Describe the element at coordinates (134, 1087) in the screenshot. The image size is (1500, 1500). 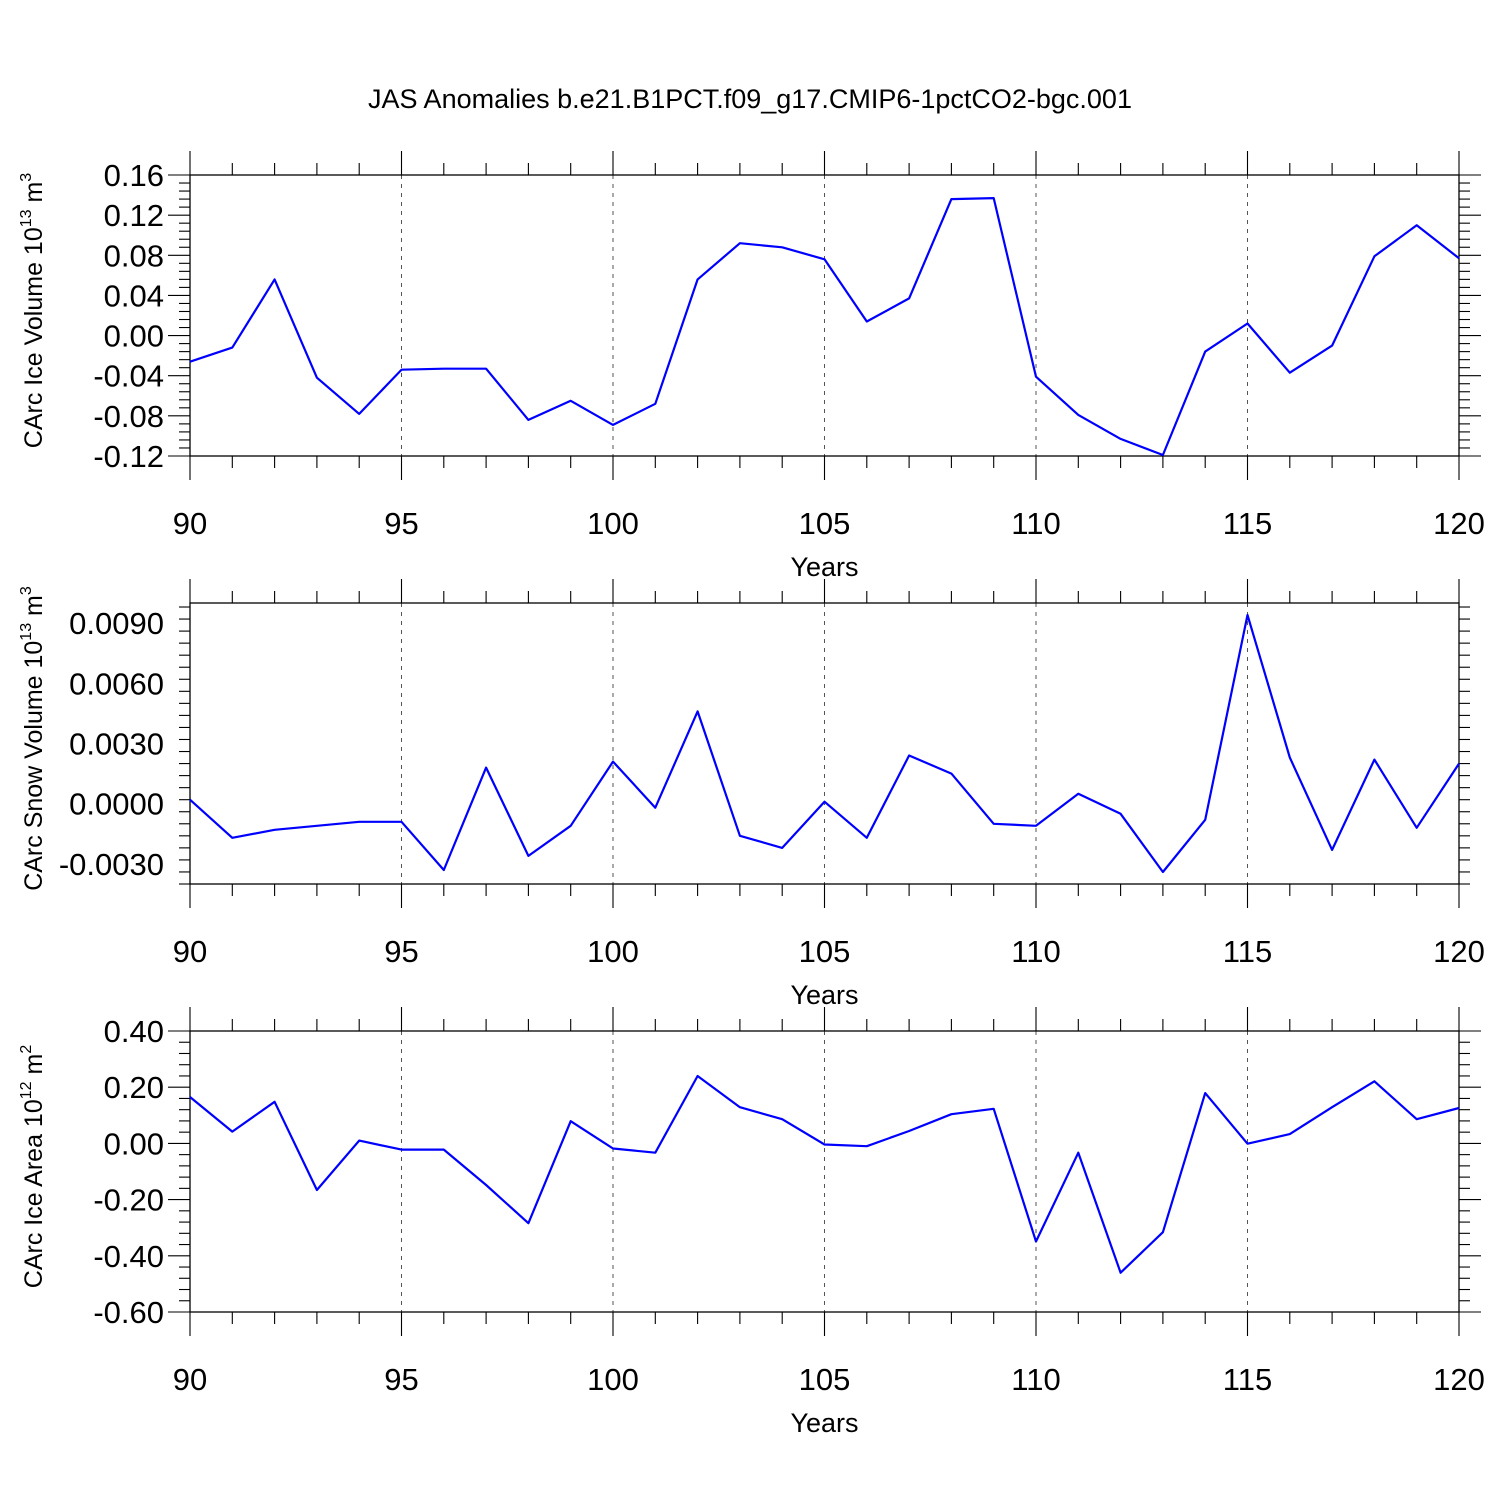
I see `y-tick-label: 0.20` at that location.